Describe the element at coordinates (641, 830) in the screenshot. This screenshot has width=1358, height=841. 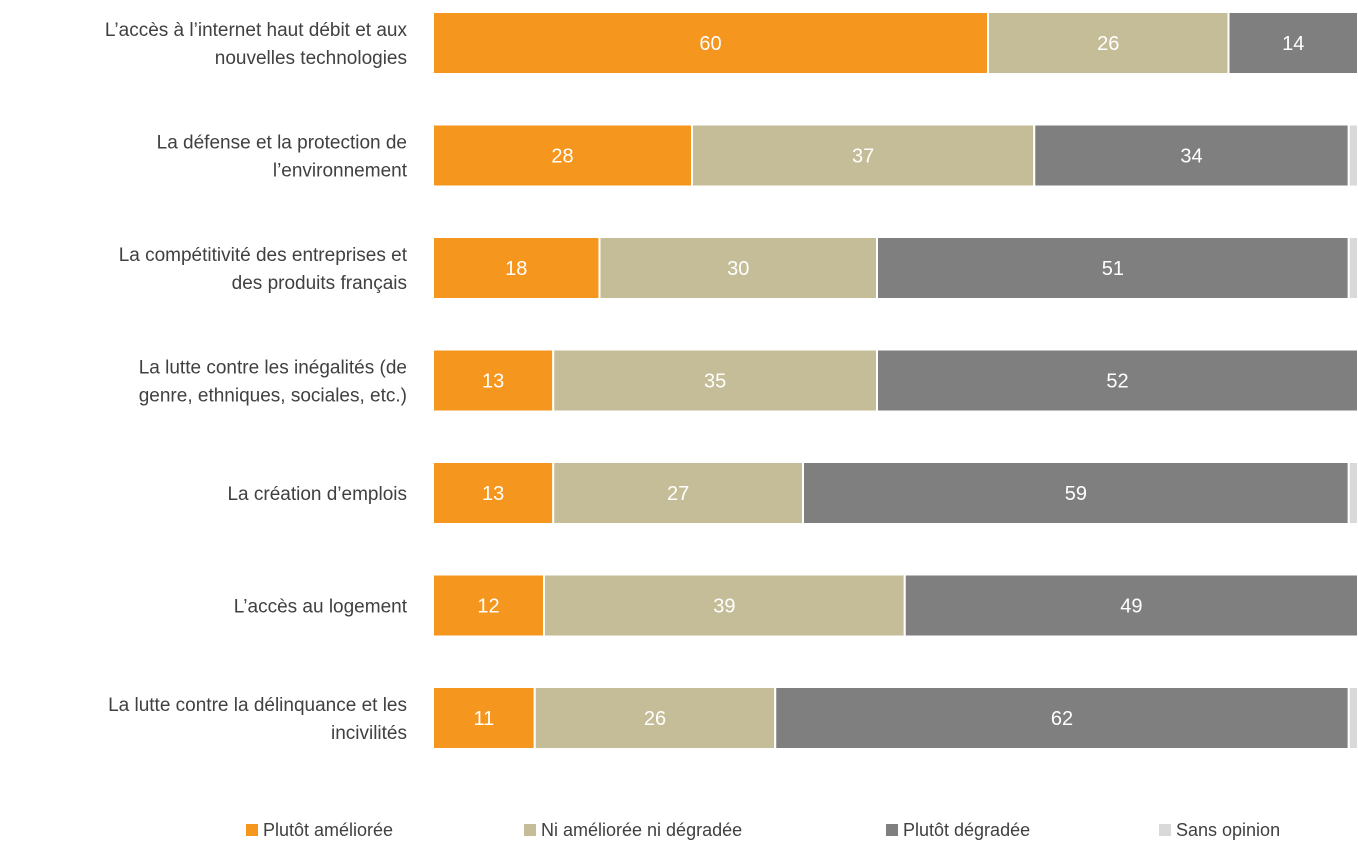
I see `legend-label: Ni améliorée ni dégradée` at that location.